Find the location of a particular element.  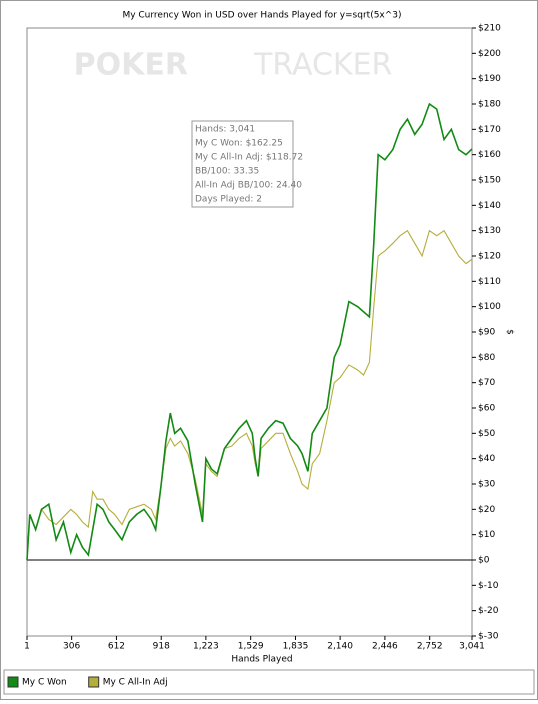

x-tick-label: 1 is located at coordinates (27, 647).